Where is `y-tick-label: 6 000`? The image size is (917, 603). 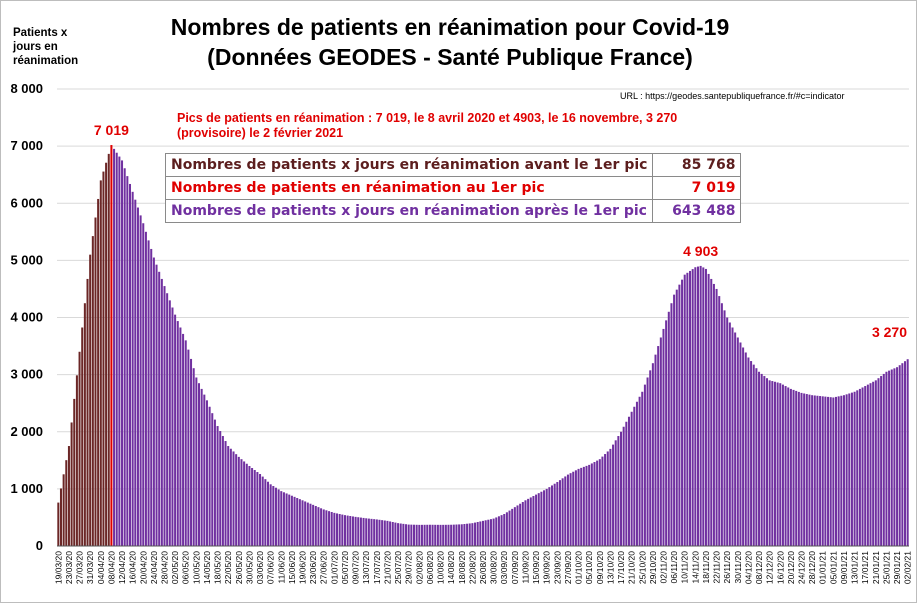
y-tick-label: 6 000 is located at coordinates (26, 202).